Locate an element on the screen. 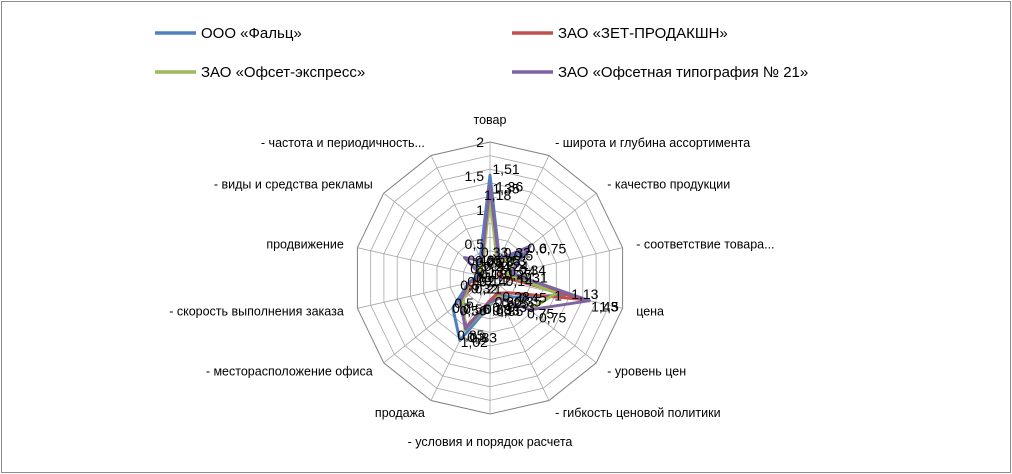  legend-item-1: ЗАО «ЗЕТ-ПРОДАКШН» is located at coordinates (620, 33).